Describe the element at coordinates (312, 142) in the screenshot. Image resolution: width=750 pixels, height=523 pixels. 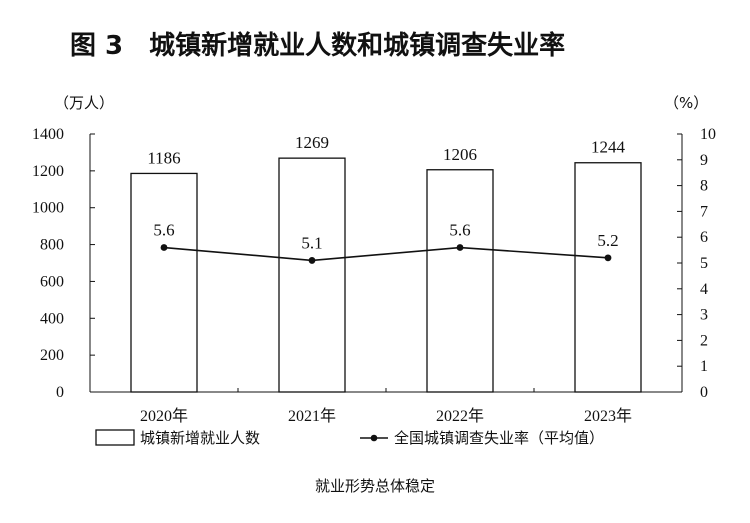
I see `bar-value-label: 1269` at that location.